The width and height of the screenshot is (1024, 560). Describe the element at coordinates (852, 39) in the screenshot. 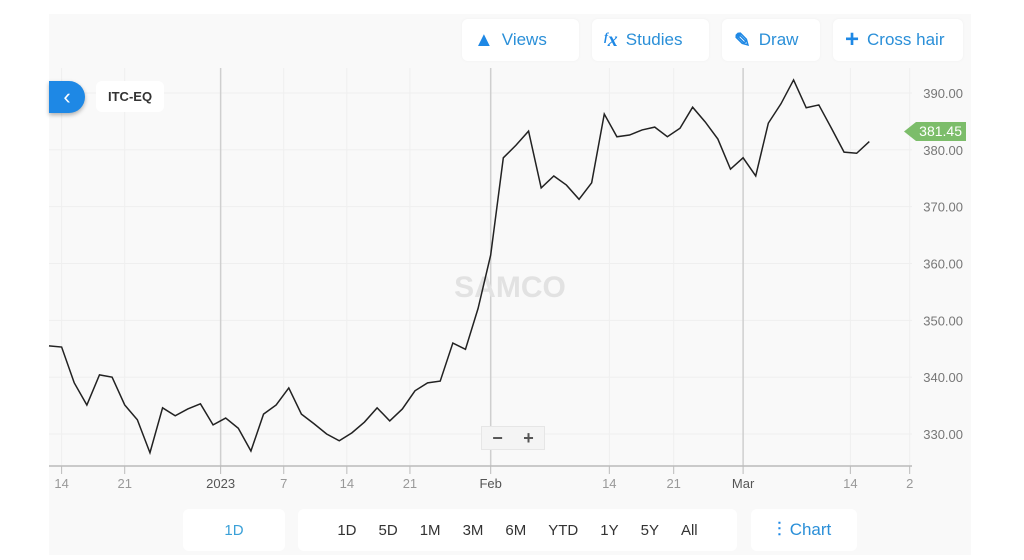

I see `plus-icon: +` at that location.